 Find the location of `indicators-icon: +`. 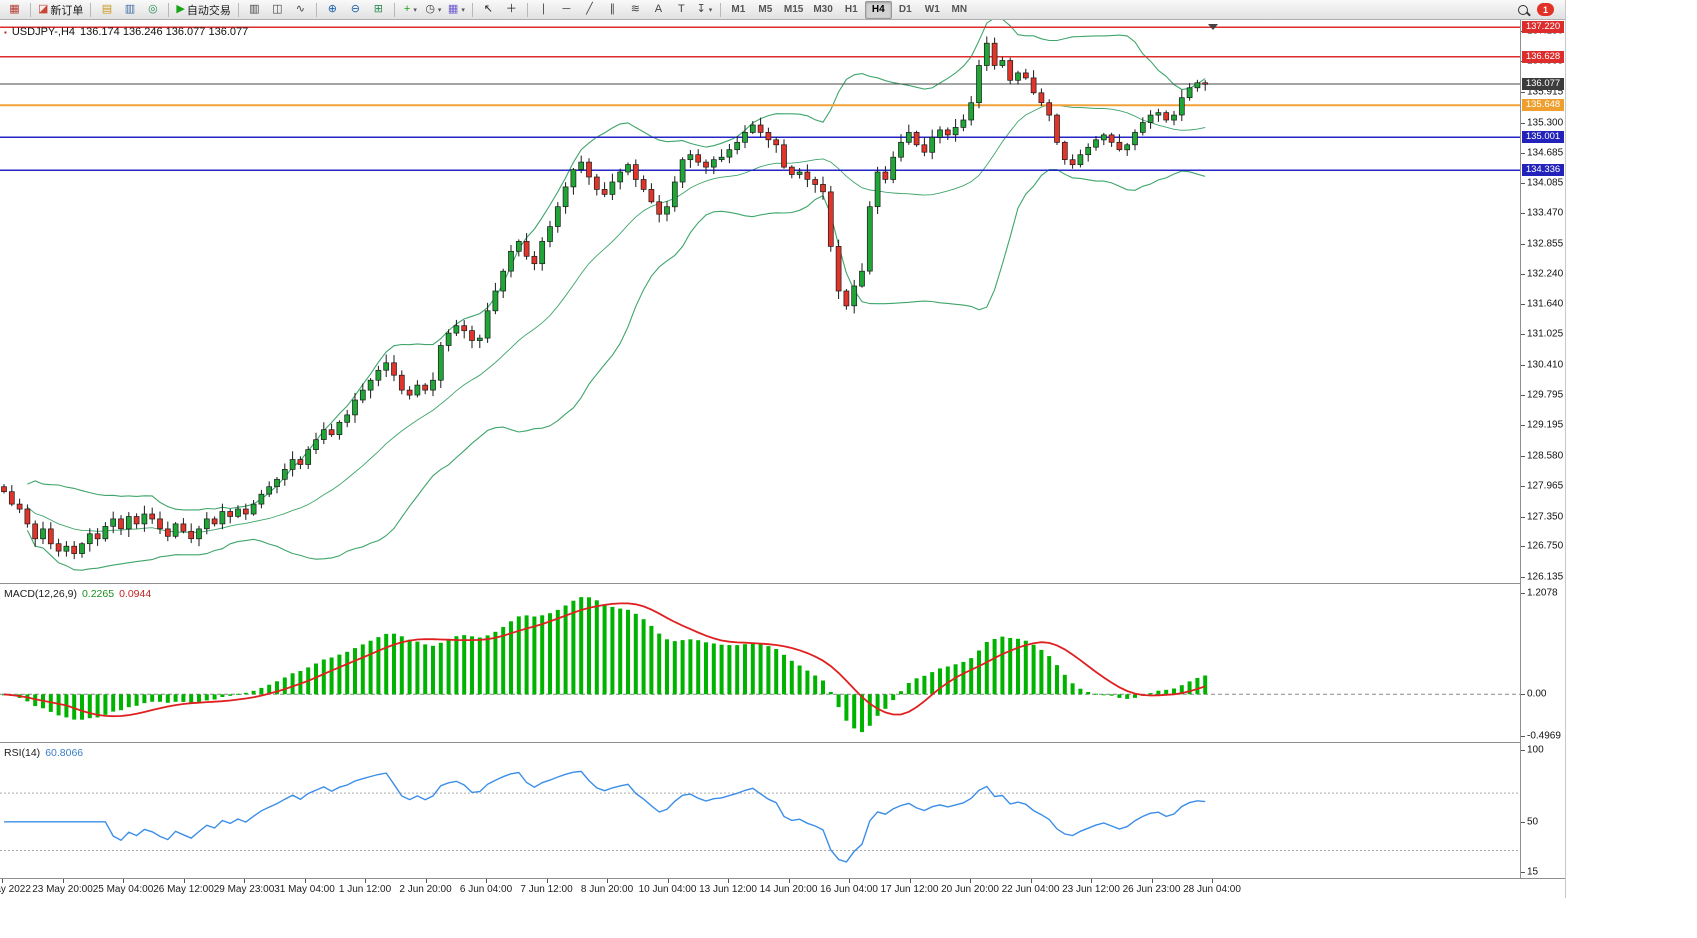

indicators-icon: + is located at coordinates (407, 9).